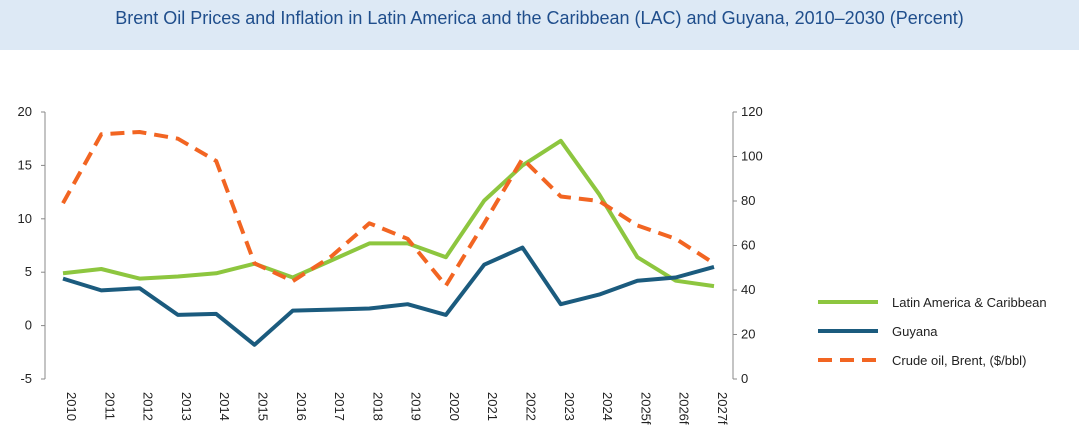  I want to click on x-tick-label: 2023, so click(569, 406).